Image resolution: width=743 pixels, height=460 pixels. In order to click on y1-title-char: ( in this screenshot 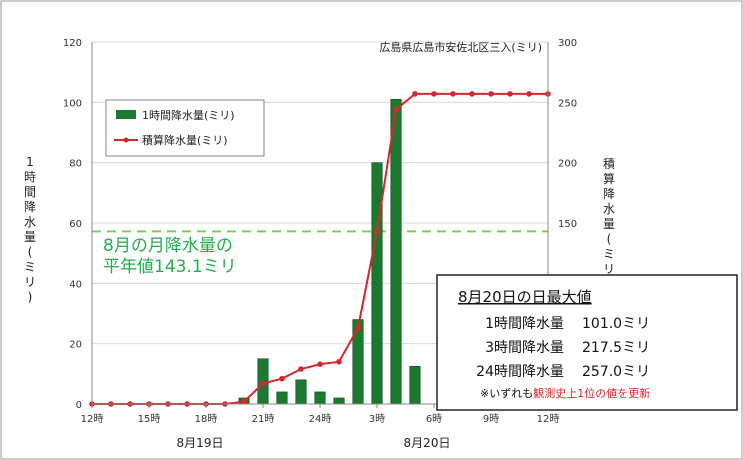, I will do `click(30, 252)`.